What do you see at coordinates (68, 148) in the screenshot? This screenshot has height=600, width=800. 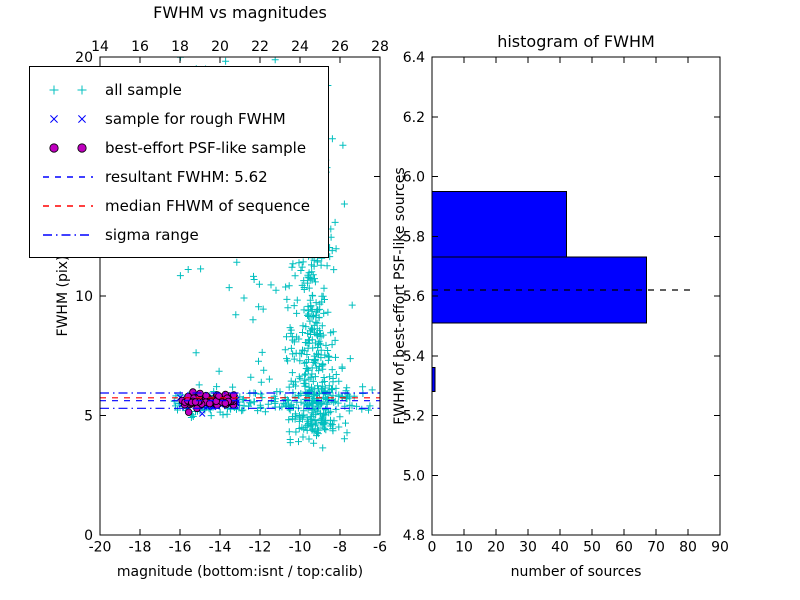 I see `circle-marker-icon` at bounding box center [68, 148].